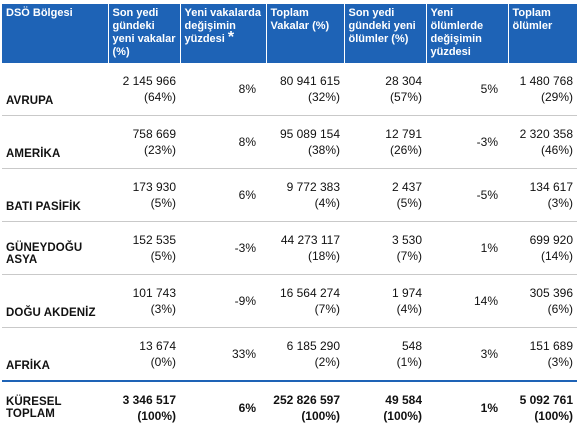 The width and height of the screenshot is (579, 434). Describe the element at coordinates (467, 33) in the screenshot. I see `header-deaths-change: Yeni ölümlerde değişimin yüzdesi` at that location.